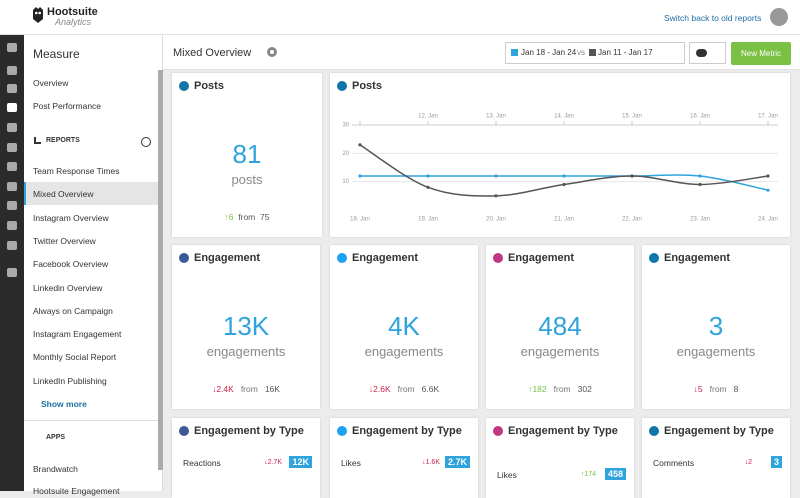 Image resolution: width=800 pixels, height=498 pixels. I want to click on cloud-icon, so click(701, 53).